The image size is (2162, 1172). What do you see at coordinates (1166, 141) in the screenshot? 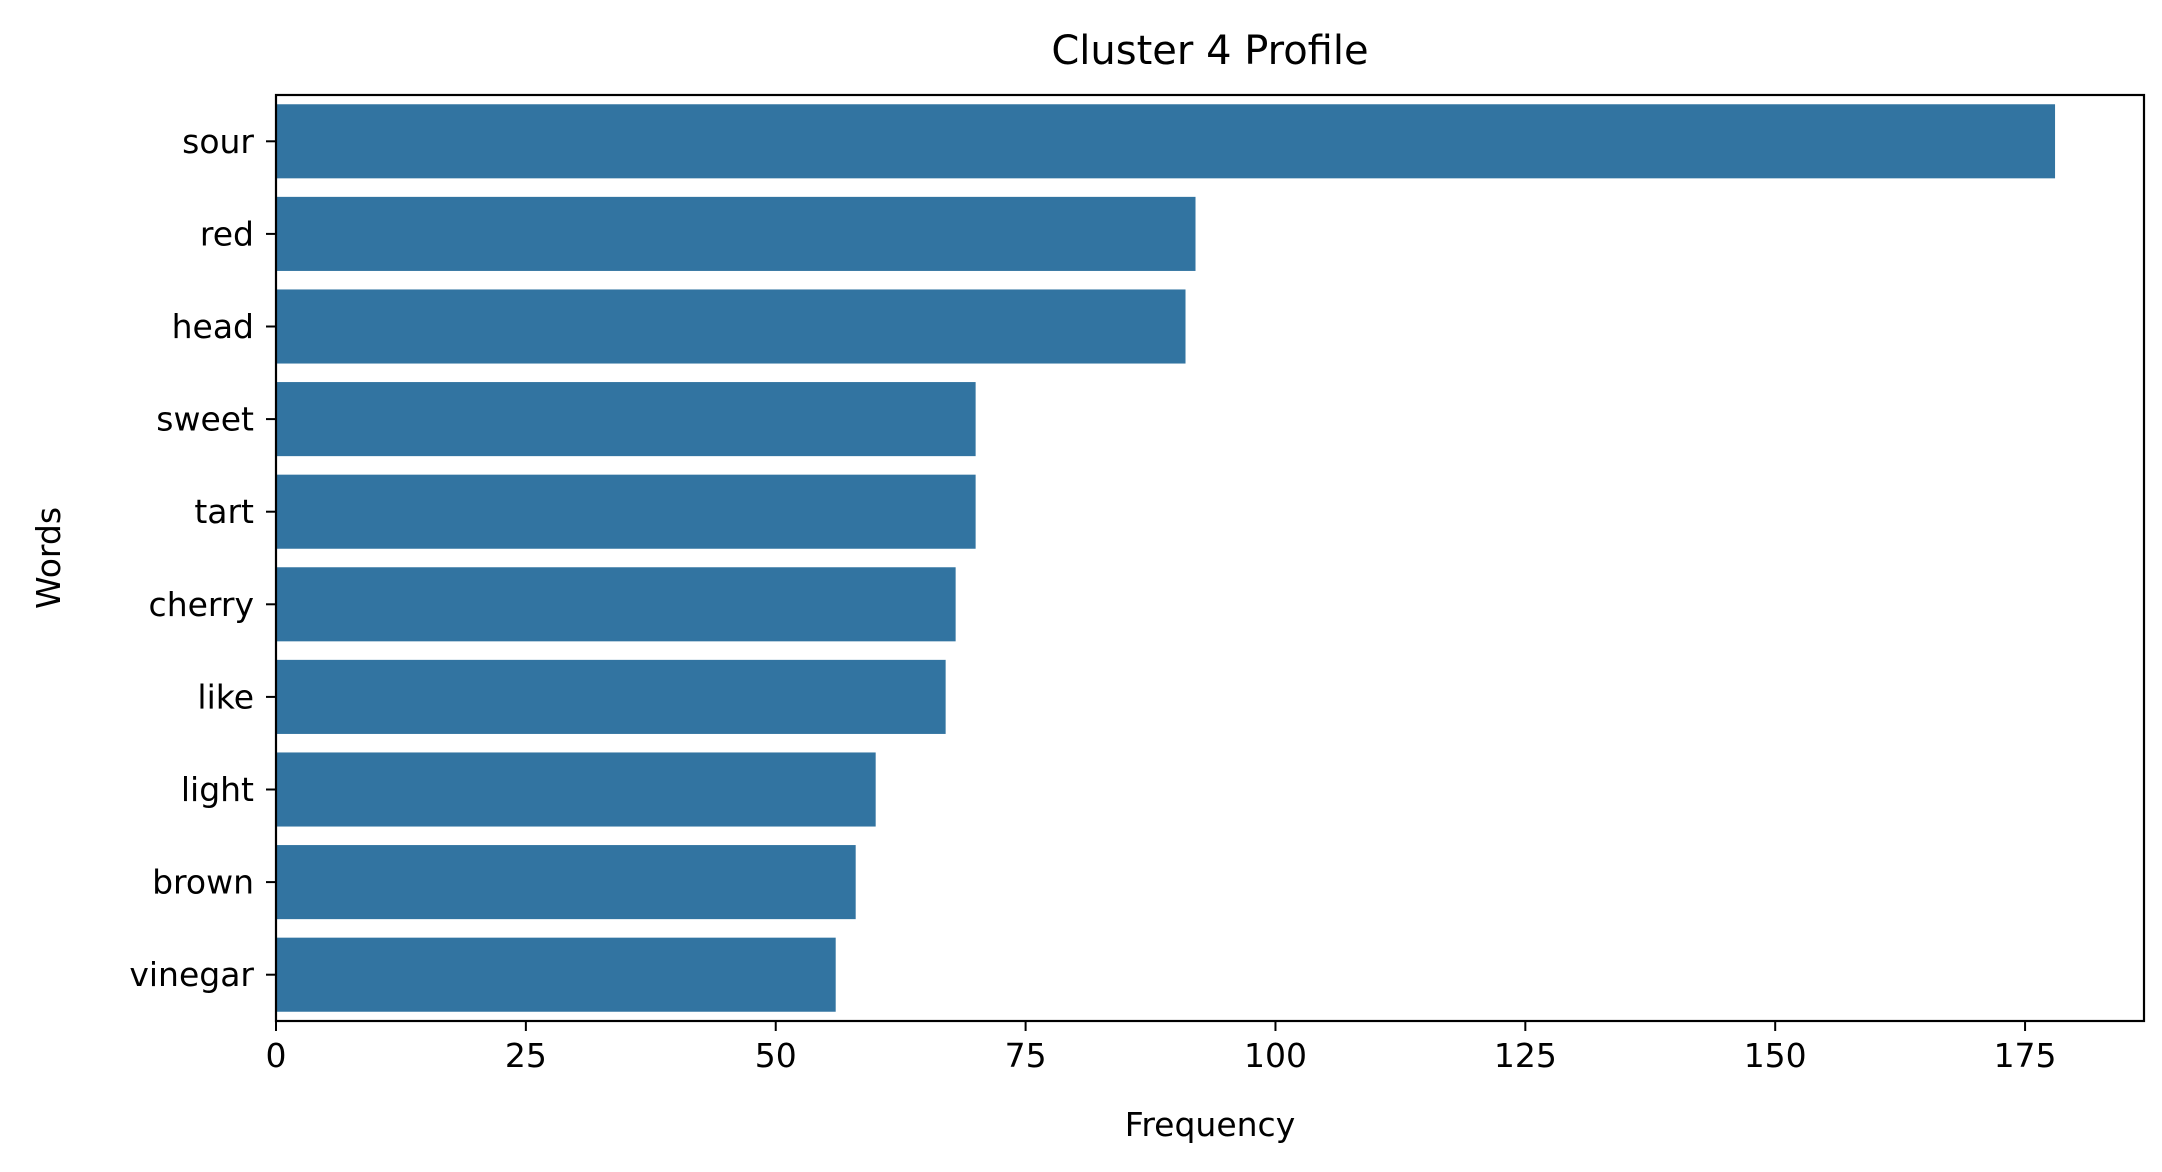
I see `bar-sour` at bounding box center [1166, 141].